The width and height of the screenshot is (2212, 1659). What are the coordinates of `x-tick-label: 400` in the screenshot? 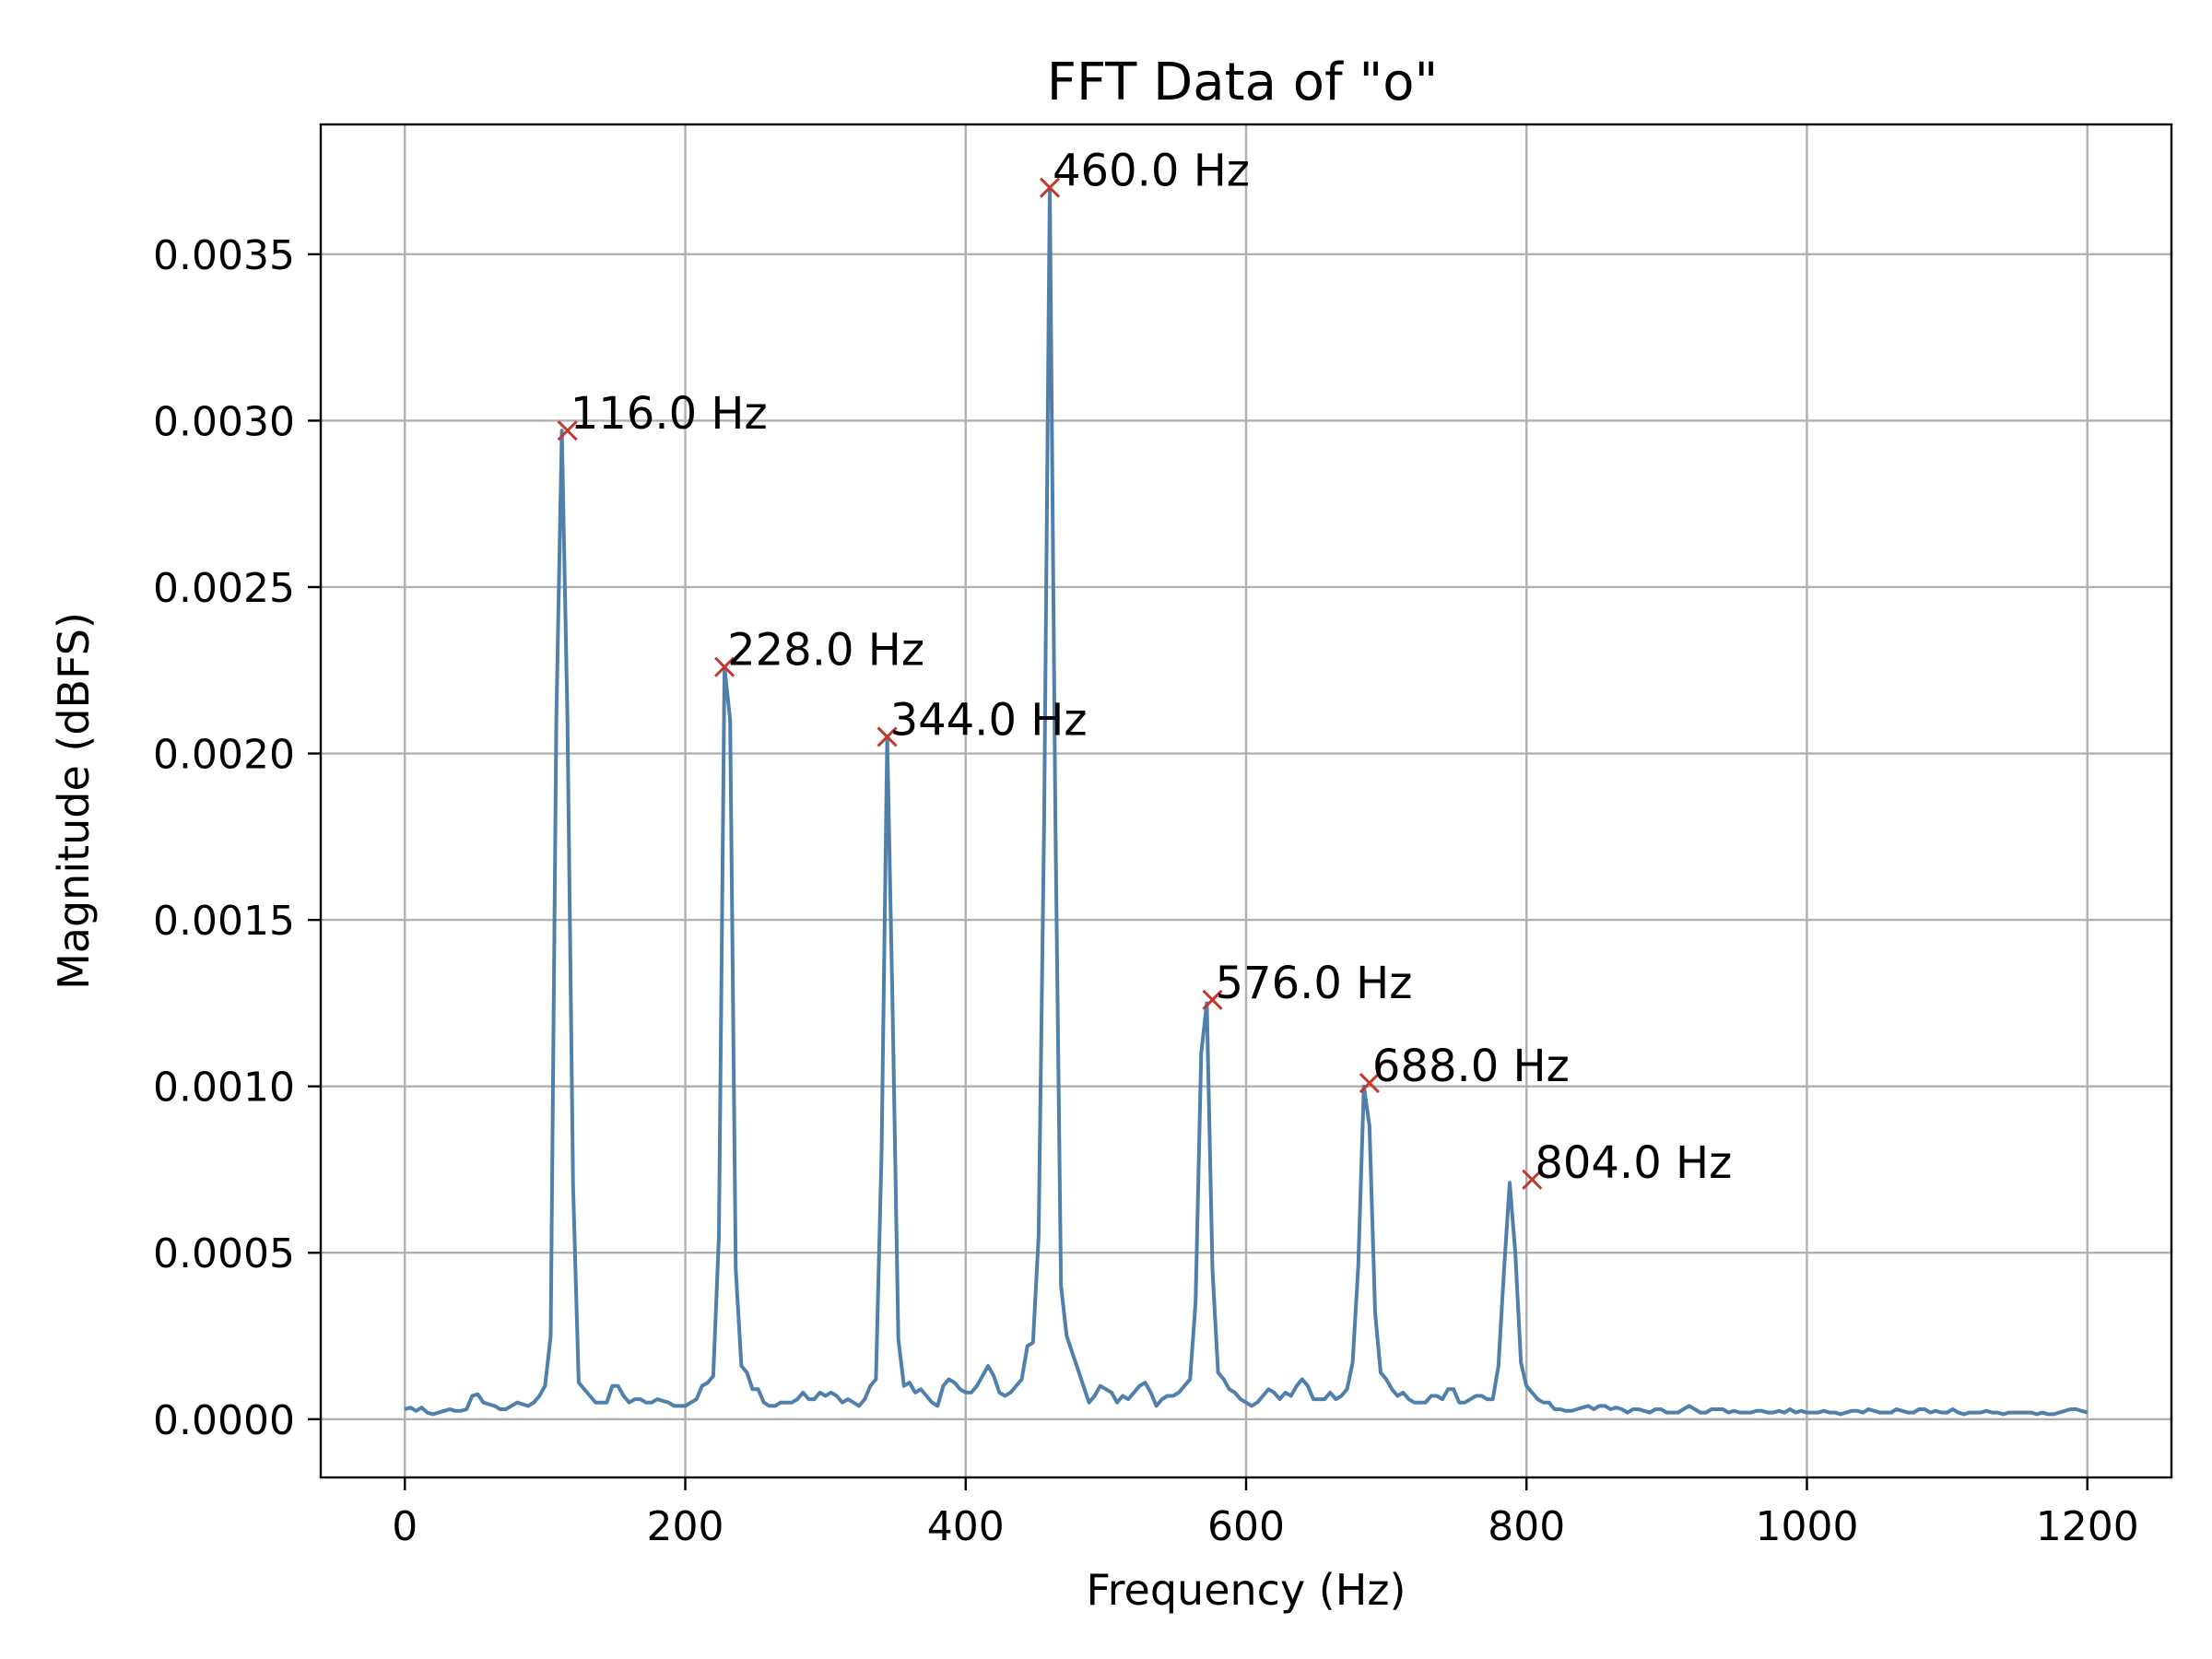 It's located at (966, 1526).